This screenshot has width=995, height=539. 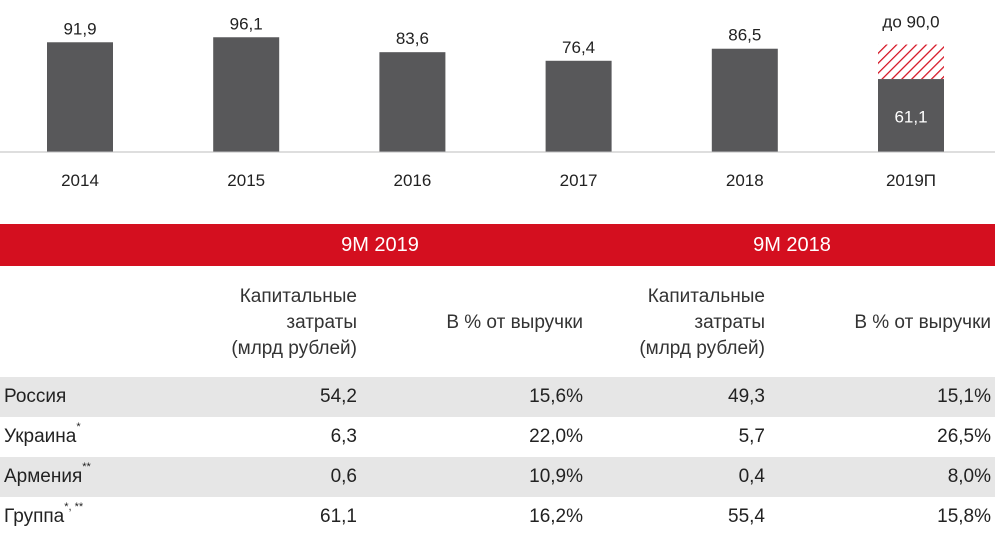 What do you see at coordinates (246, 23) in the screenshot?
I see `bar-value-label: 96,1` at bounding box center [246, 23].